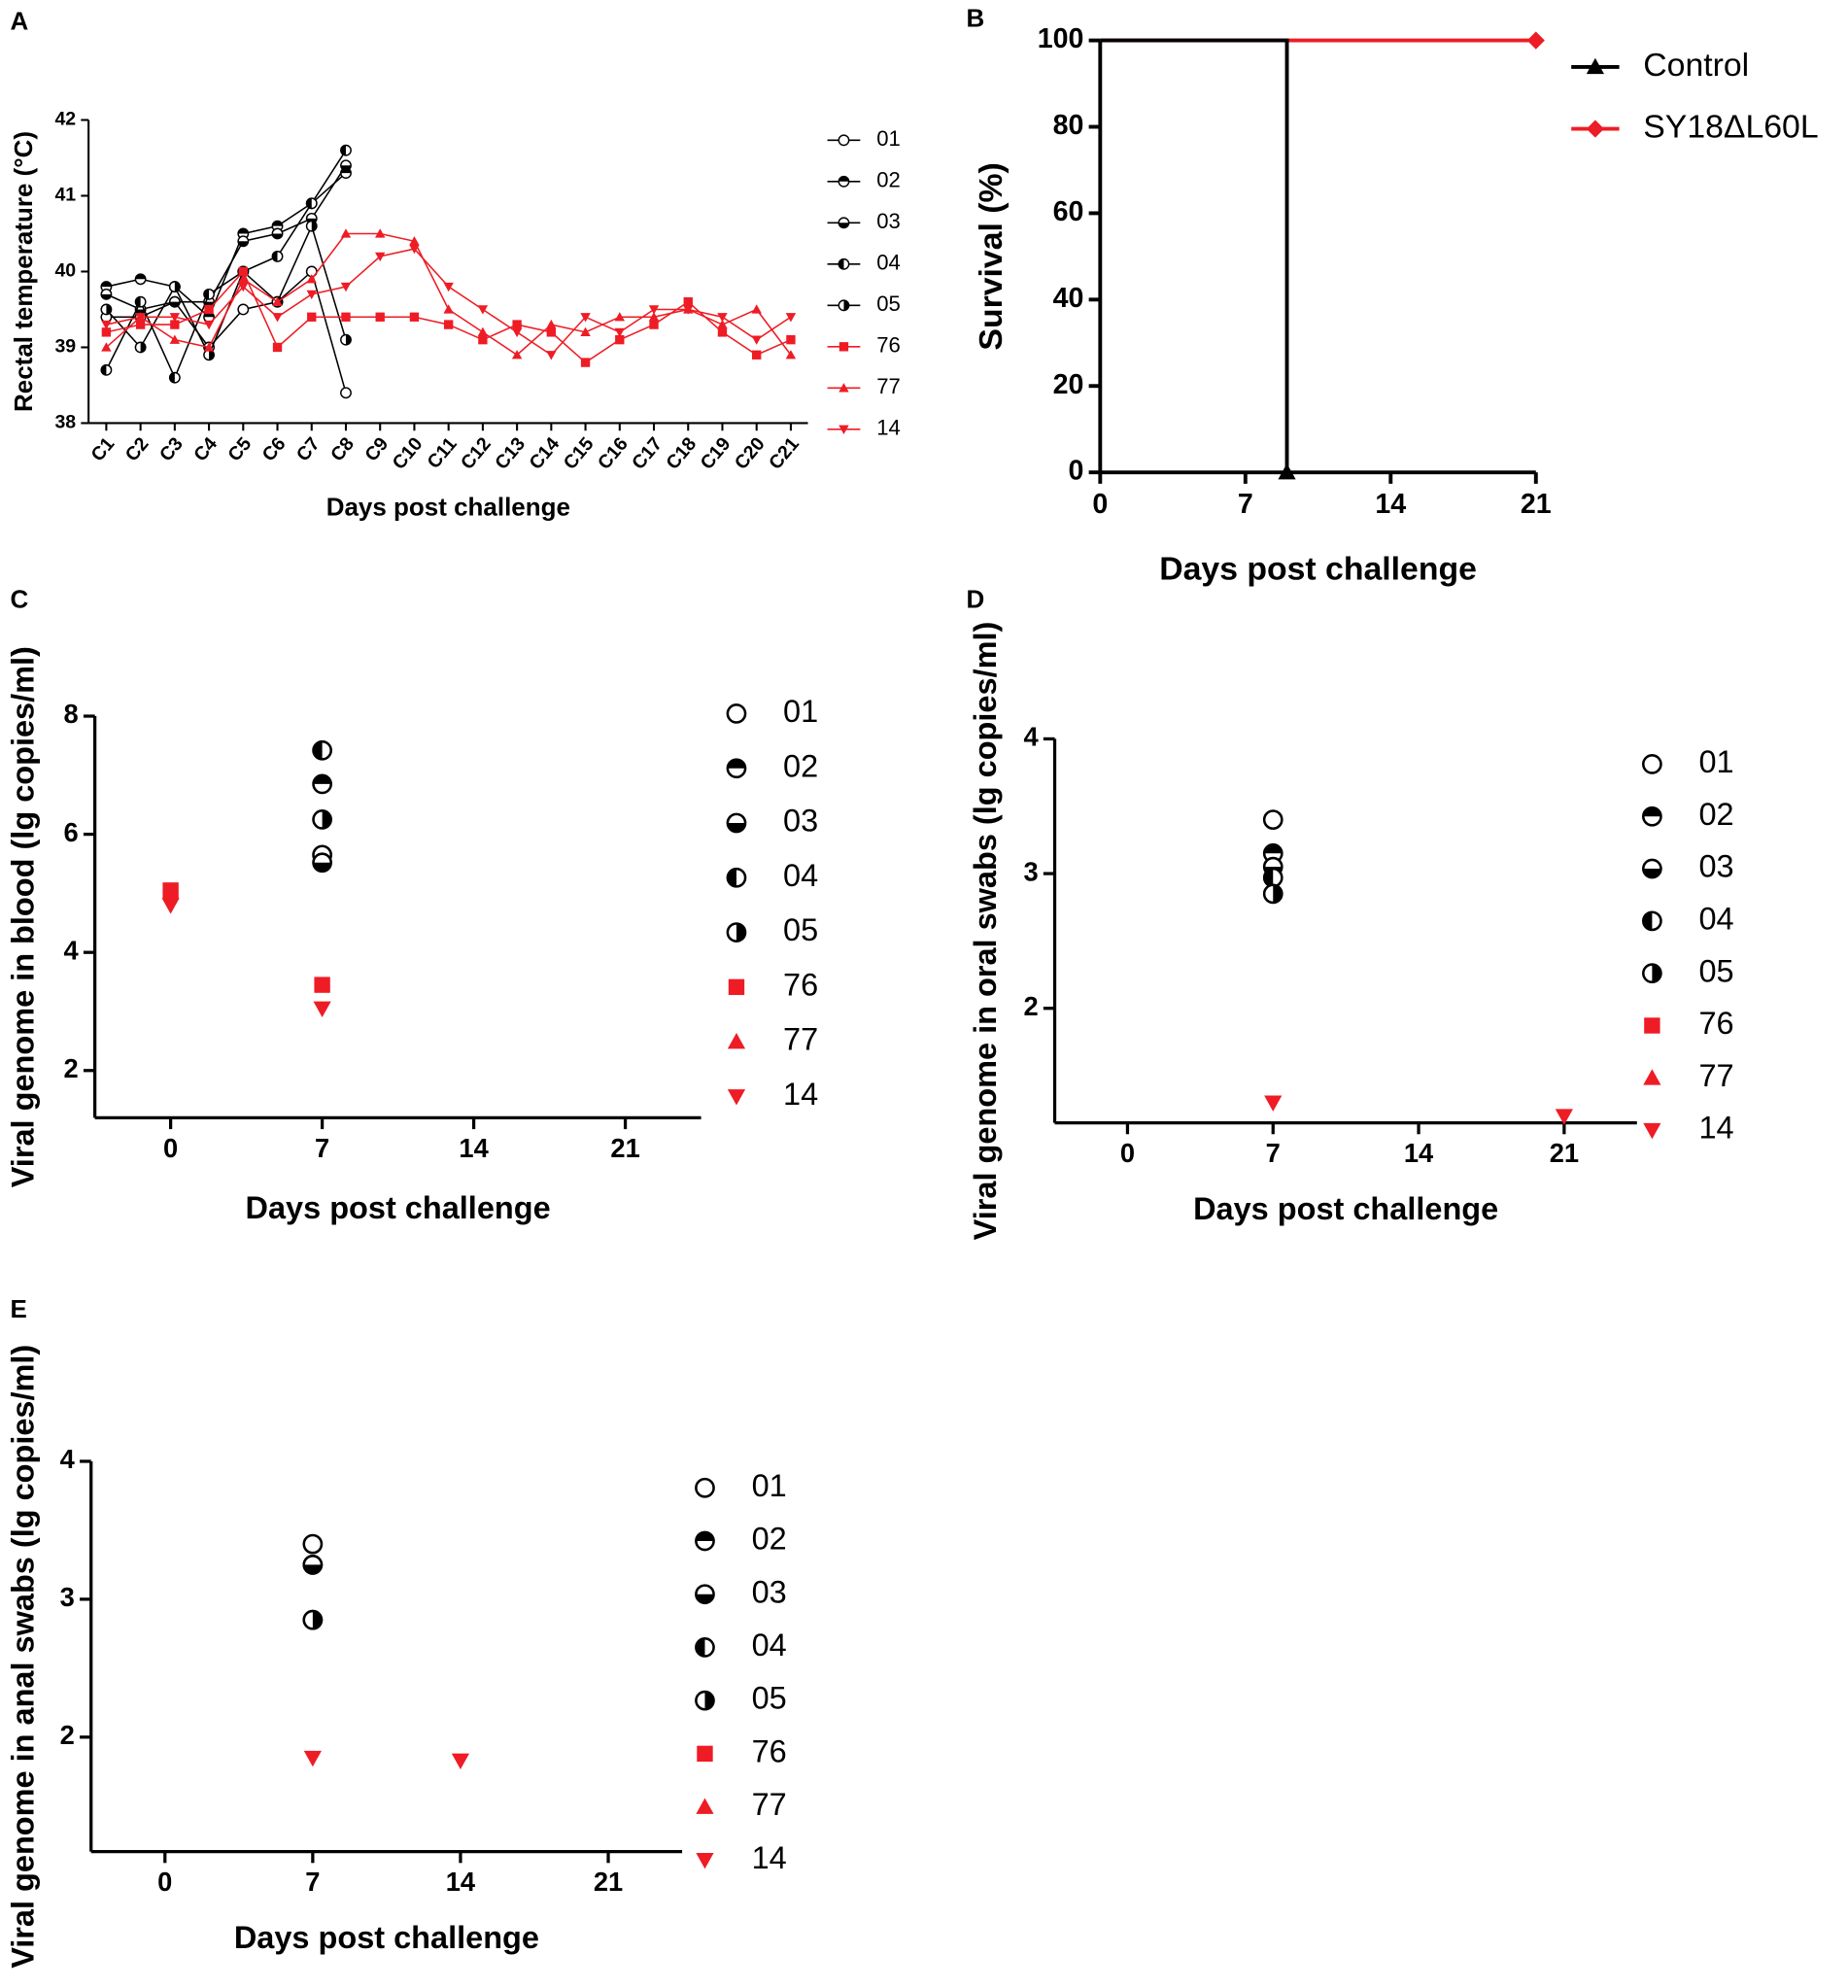 The image size is (1848, 1988). Describe the element at coordinates (510, 454) in the screenshot. I see `x-tick-label: C13` at that location.